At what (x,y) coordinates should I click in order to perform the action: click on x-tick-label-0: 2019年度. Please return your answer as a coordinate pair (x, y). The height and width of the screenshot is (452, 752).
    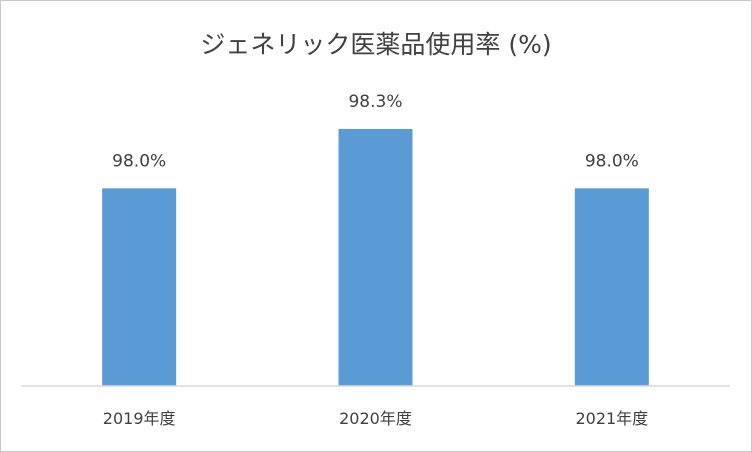
    Looking at the image, I should click on (139, 418).